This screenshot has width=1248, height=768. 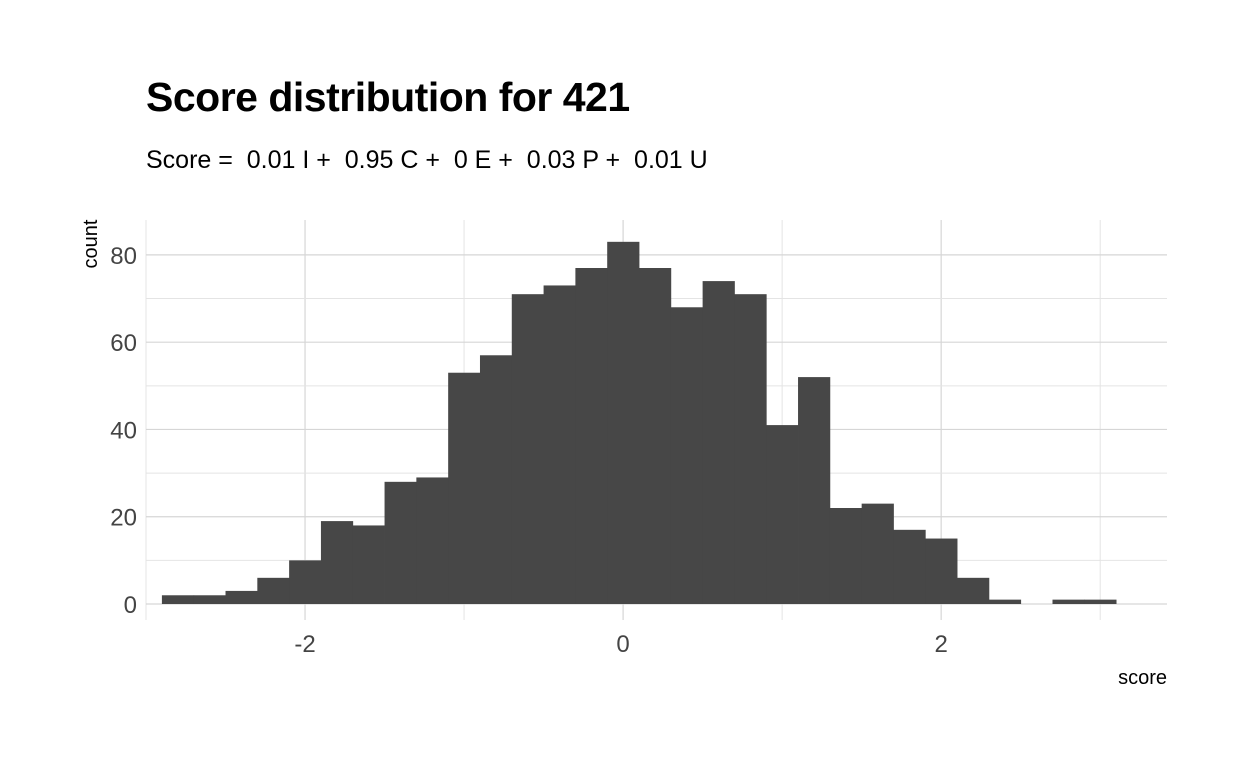 I want to click on y-tick-label: 20, so click(x=123, y=518).